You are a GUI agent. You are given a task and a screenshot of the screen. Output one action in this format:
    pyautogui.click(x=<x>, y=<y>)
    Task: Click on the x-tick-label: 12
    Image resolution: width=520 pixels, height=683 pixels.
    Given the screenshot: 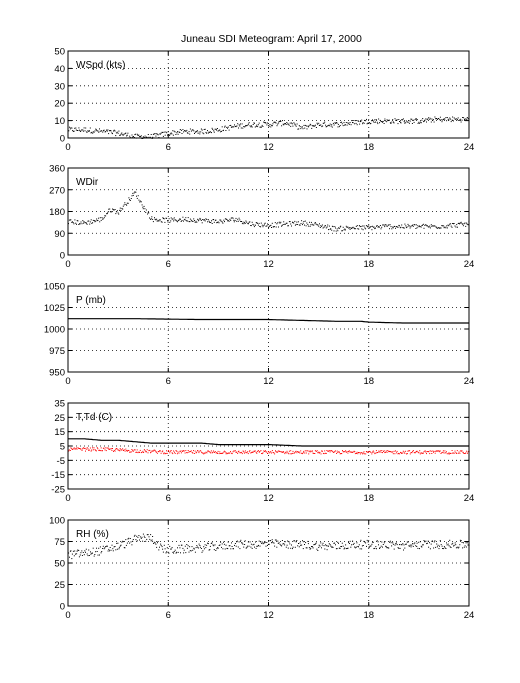 What is the action you would take?
    pyautogui.click(x=268, y=615)
    